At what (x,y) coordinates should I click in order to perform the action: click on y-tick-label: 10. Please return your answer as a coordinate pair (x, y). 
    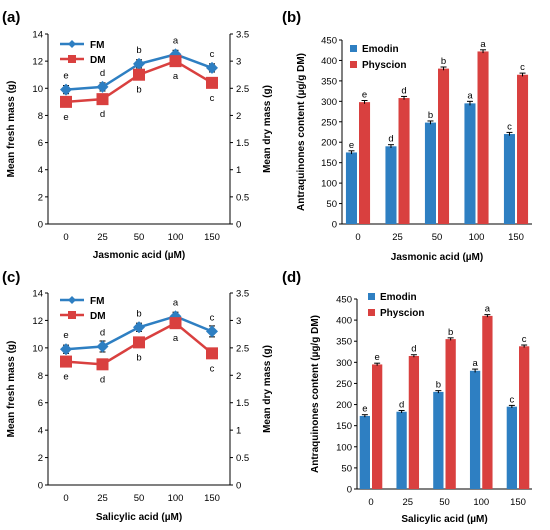
    Looking at the image, I should click on (37, 348).